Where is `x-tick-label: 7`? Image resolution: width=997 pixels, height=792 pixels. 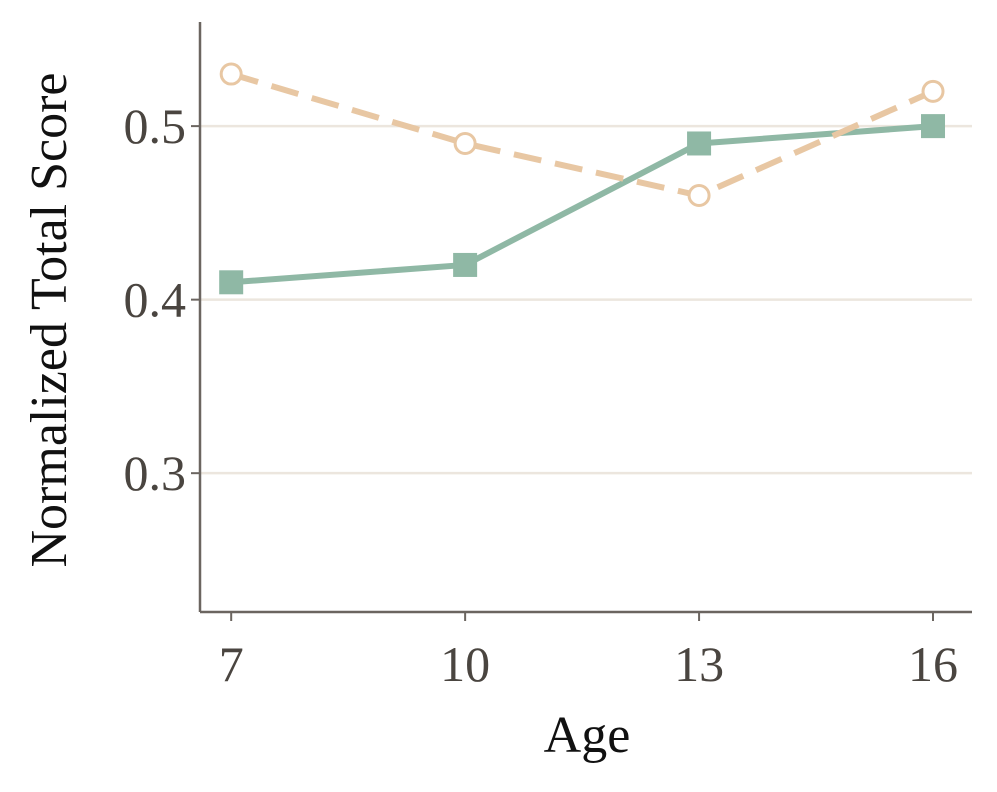
x-tick-label: 7 is located at coordinates (231, 664).